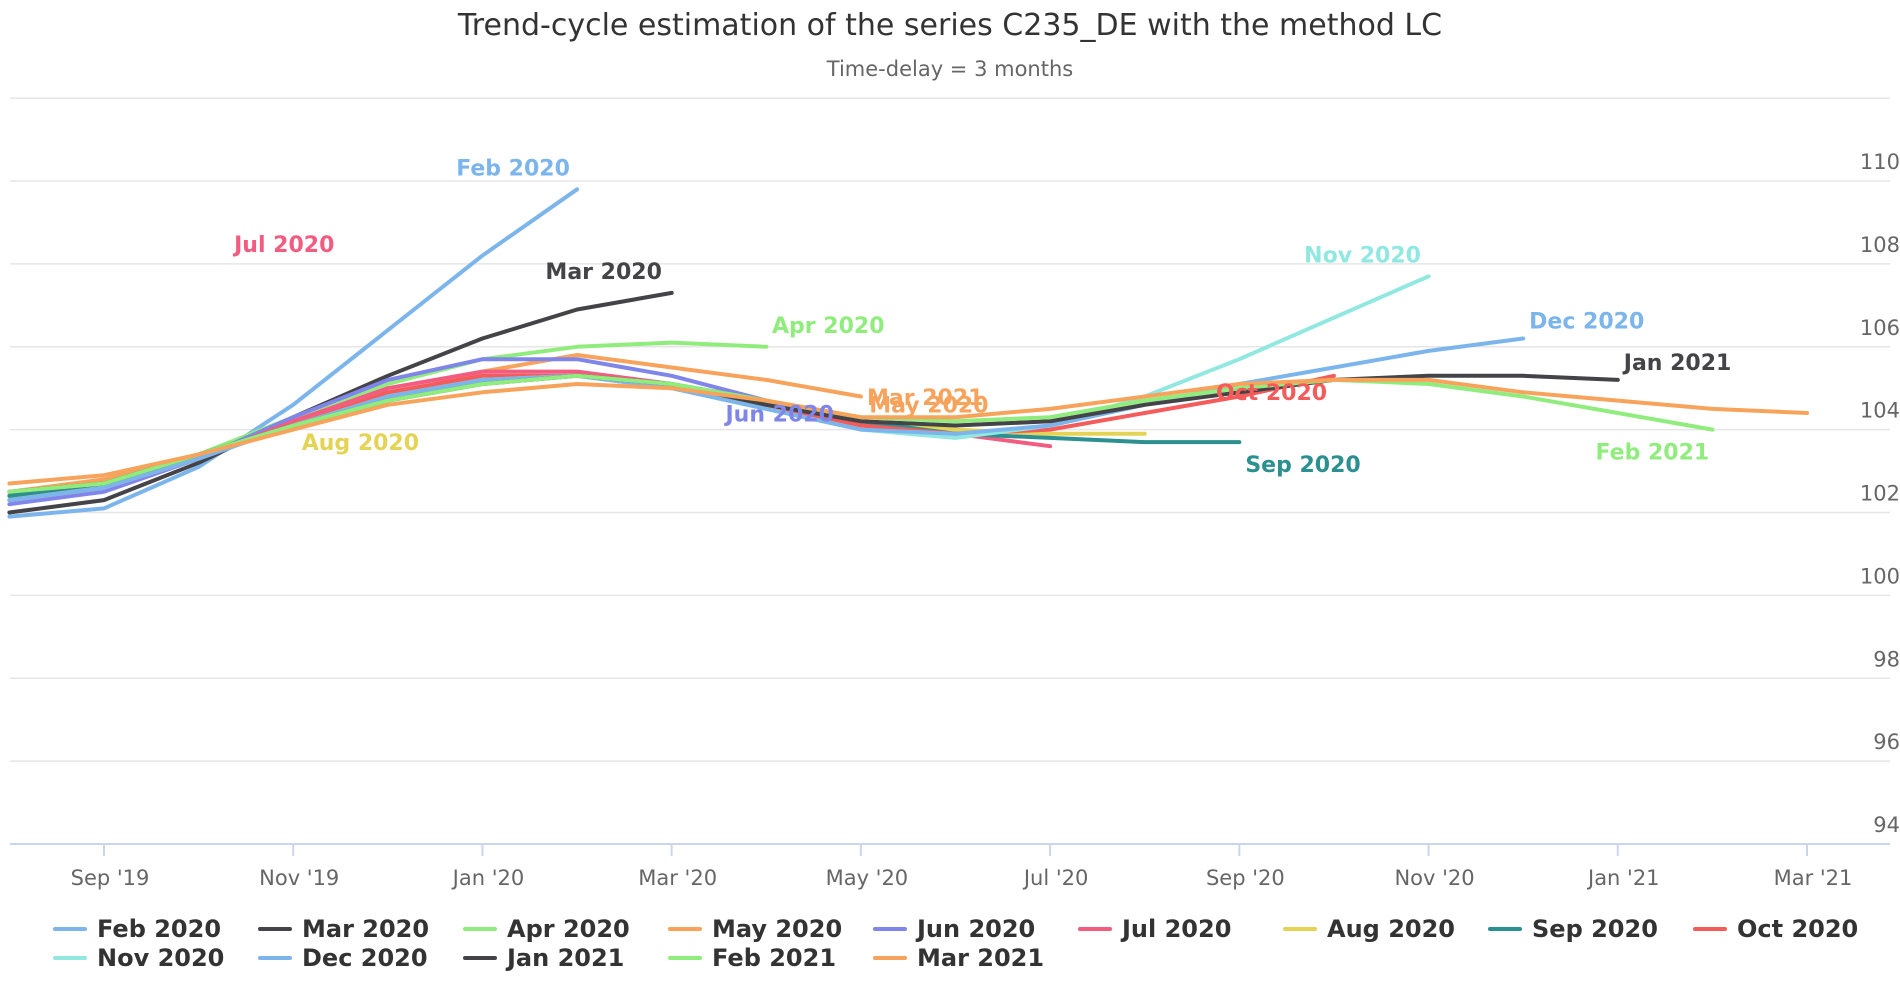 The width and height of the screenshot is (1900, 994). What do you see at coordinates (1362, 255) in the screenshot?
I see `series-end-label: Nov 2020` at bounding box center [1362, 255].